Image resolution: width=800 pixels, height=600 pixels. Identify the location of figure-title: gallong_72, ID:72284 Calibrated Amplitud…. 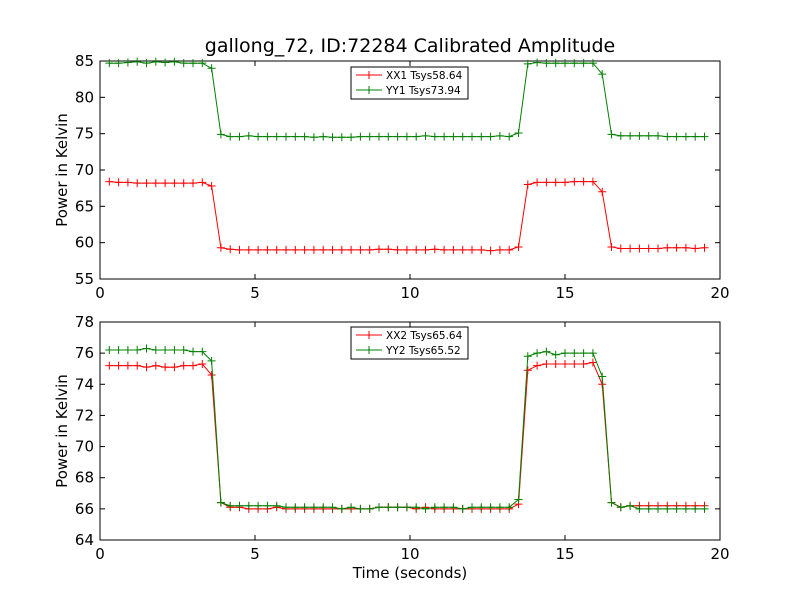
(410, 46).